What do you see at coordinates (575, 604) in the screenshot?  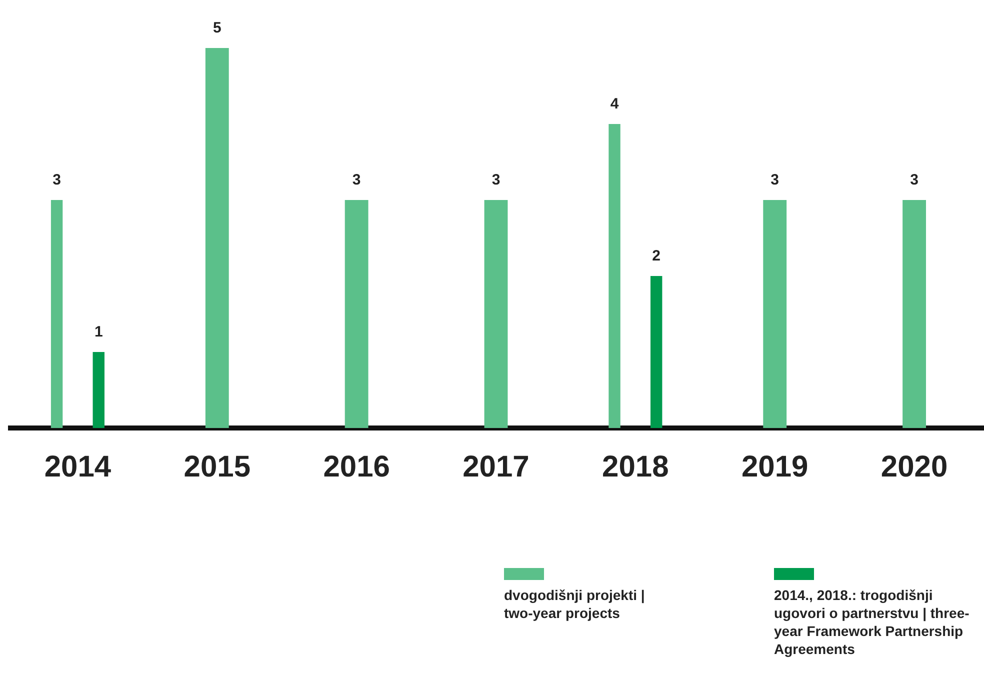 I see `legend-label: dvogodišnji projekti | two-year projects` at bounding box center [575, 604].